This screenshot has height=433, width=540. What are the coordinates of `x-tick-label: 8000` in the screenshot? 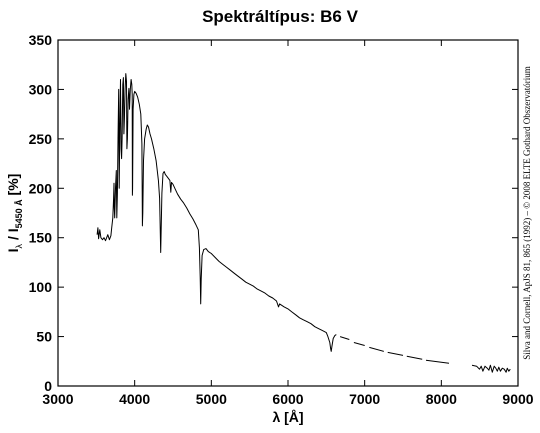 It's located at (441, 399).